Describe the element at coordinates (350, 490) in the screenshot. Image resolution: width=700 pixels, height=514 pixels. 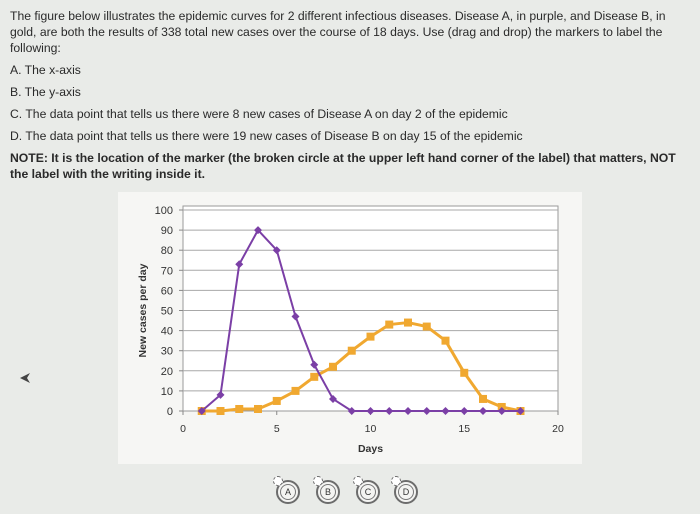
I see `marker-tray: A B C D` at that location.